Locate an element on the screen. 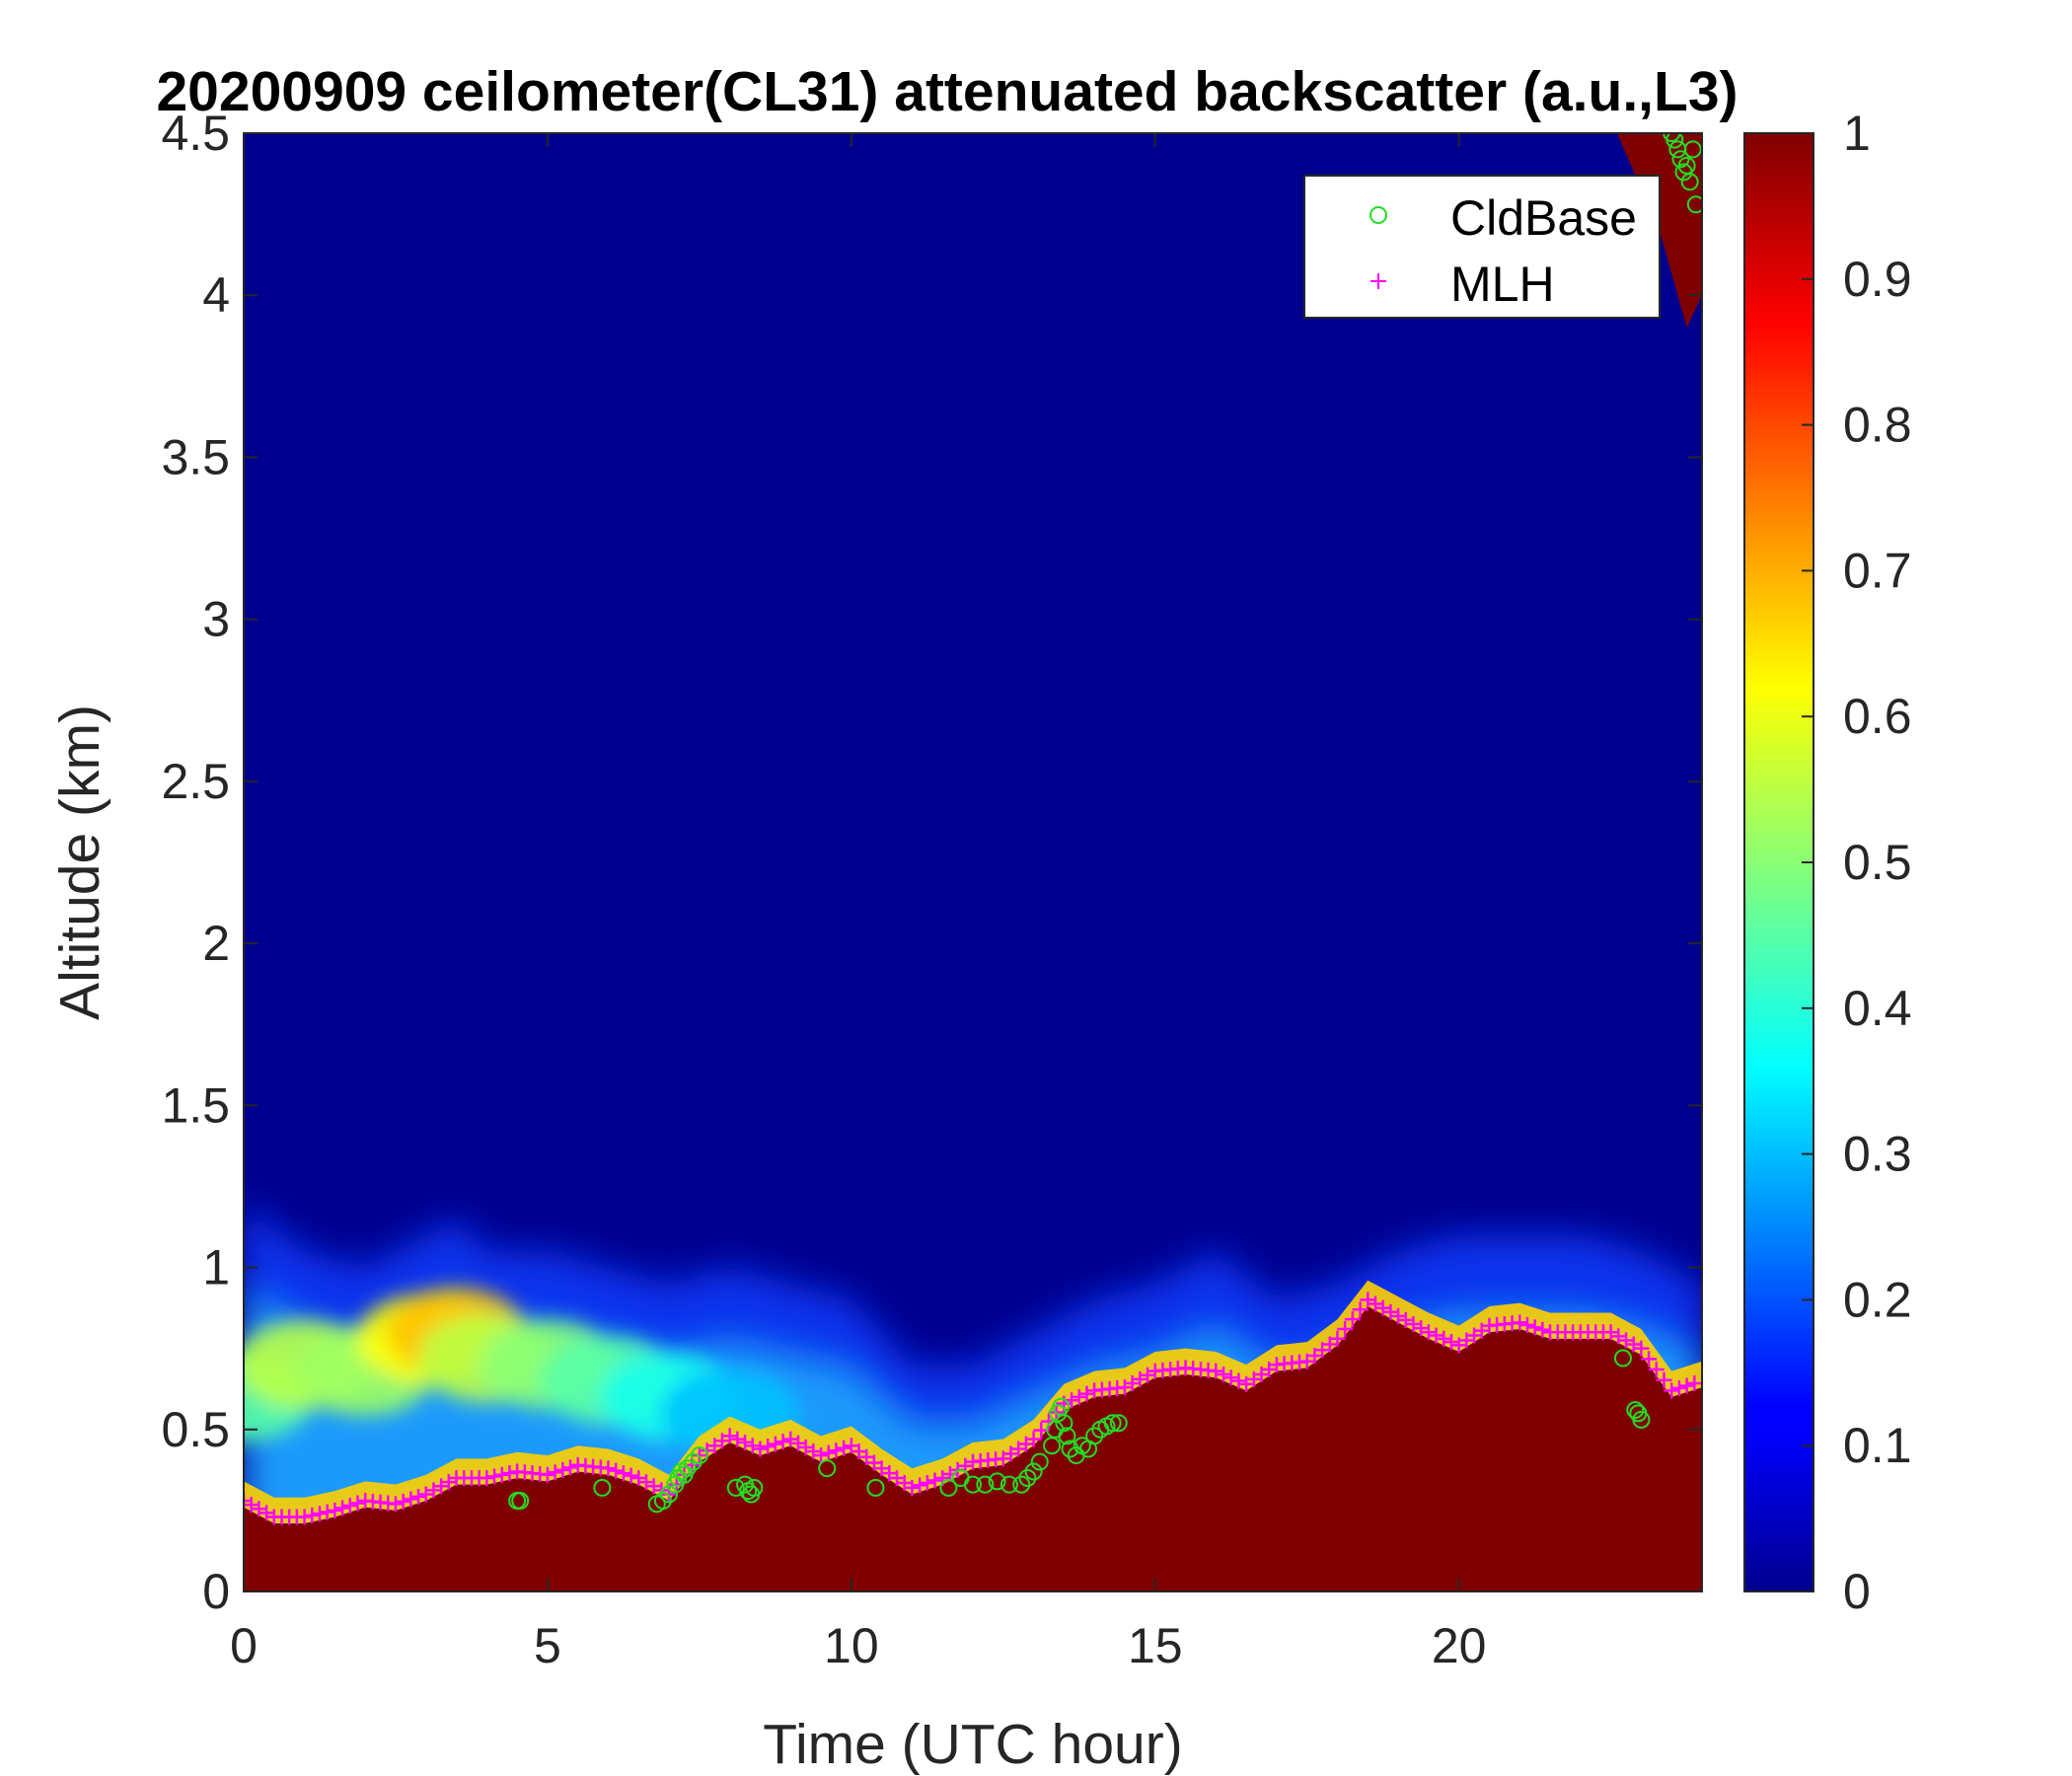 The width and height of the screenshot is (2072, 1776). y-tick-label: 2.5 is located at coordinates (196, 781).